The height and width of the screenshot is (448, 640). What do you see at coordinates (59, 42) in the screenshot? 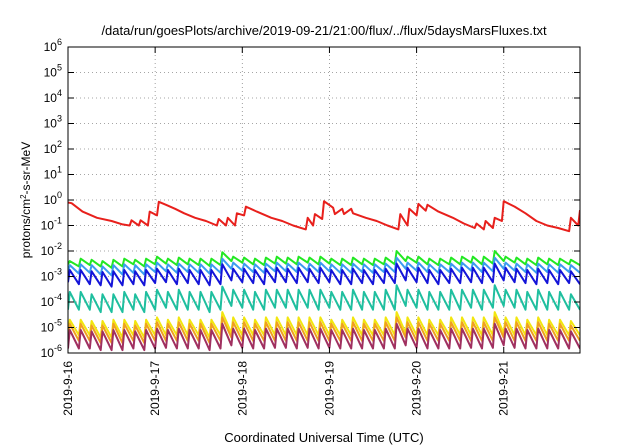
I see `y-tick-exponent: 6` at bounding box center [59, 42].